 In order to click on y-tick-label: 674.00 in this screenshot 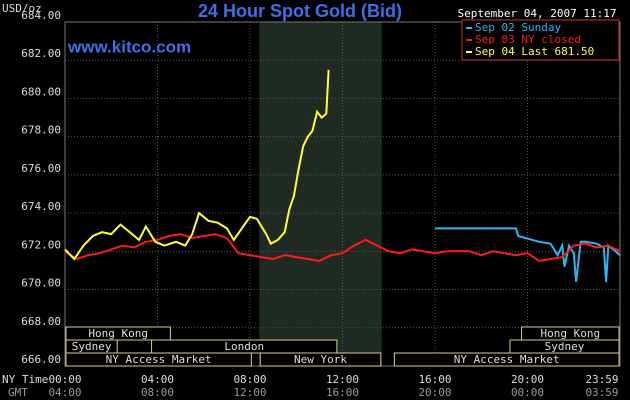, I will do `click(41, 206)`.